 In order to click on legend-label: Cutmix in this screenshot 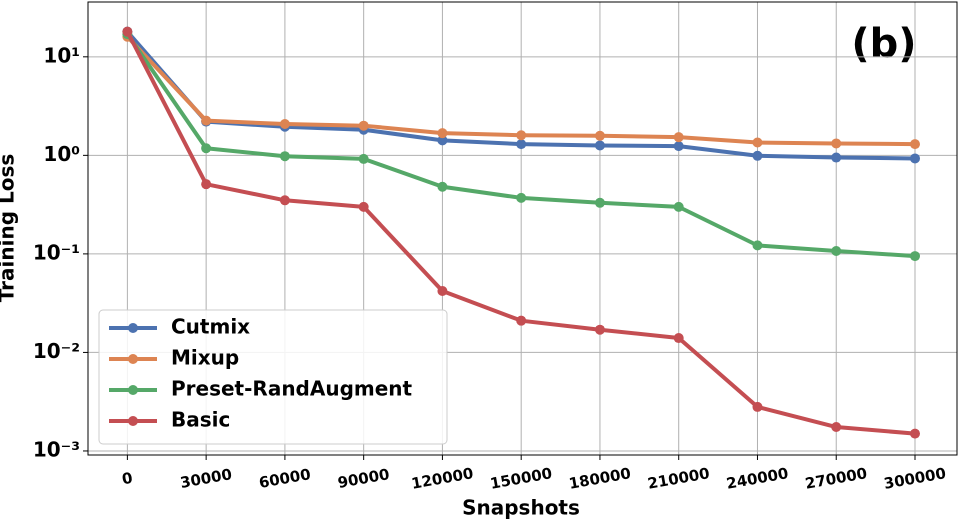, I will do `click(210, 327)`.